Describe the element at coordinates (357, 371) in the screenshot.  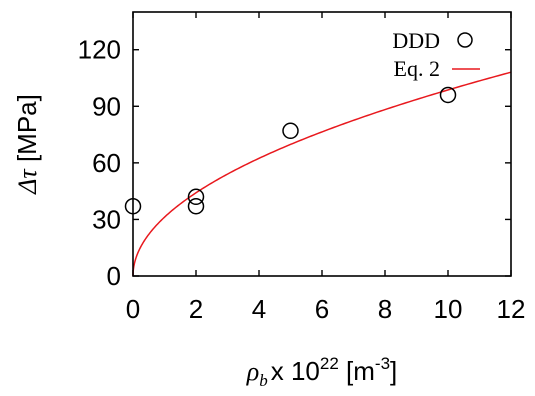
I see `x-axis-unit-open: [m` at that location.